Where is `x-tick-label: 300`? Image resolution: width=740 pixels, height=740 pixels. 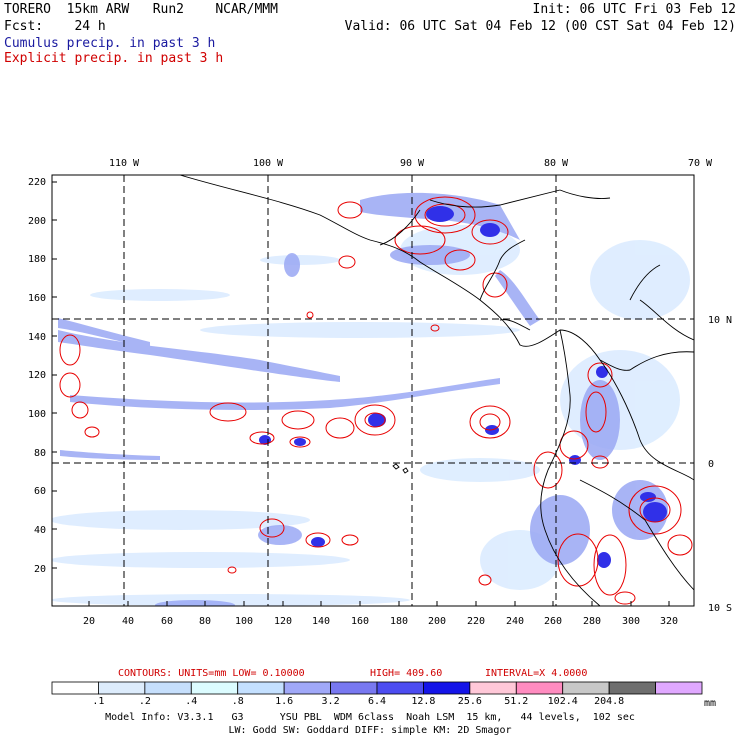 x-tick-label: 300 is located at coordinates (631, 621).